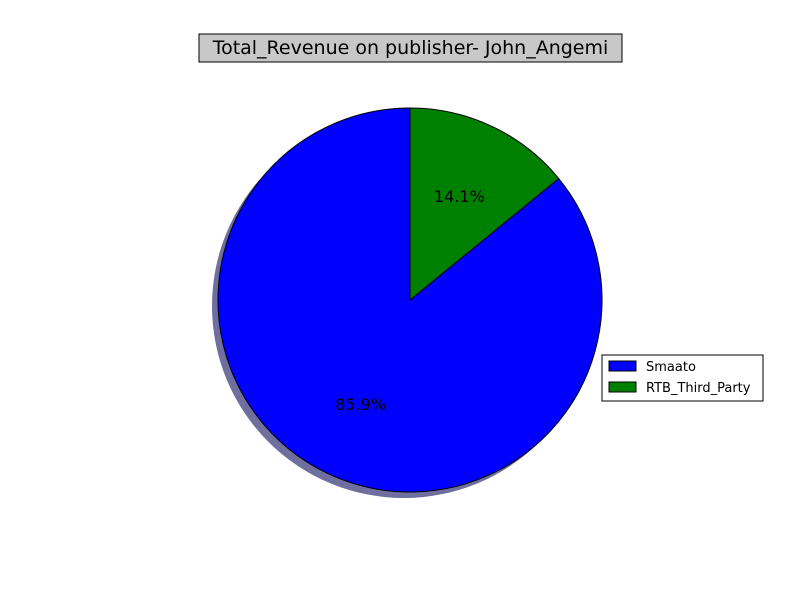  I want to click on title-box, so click(410, 48).